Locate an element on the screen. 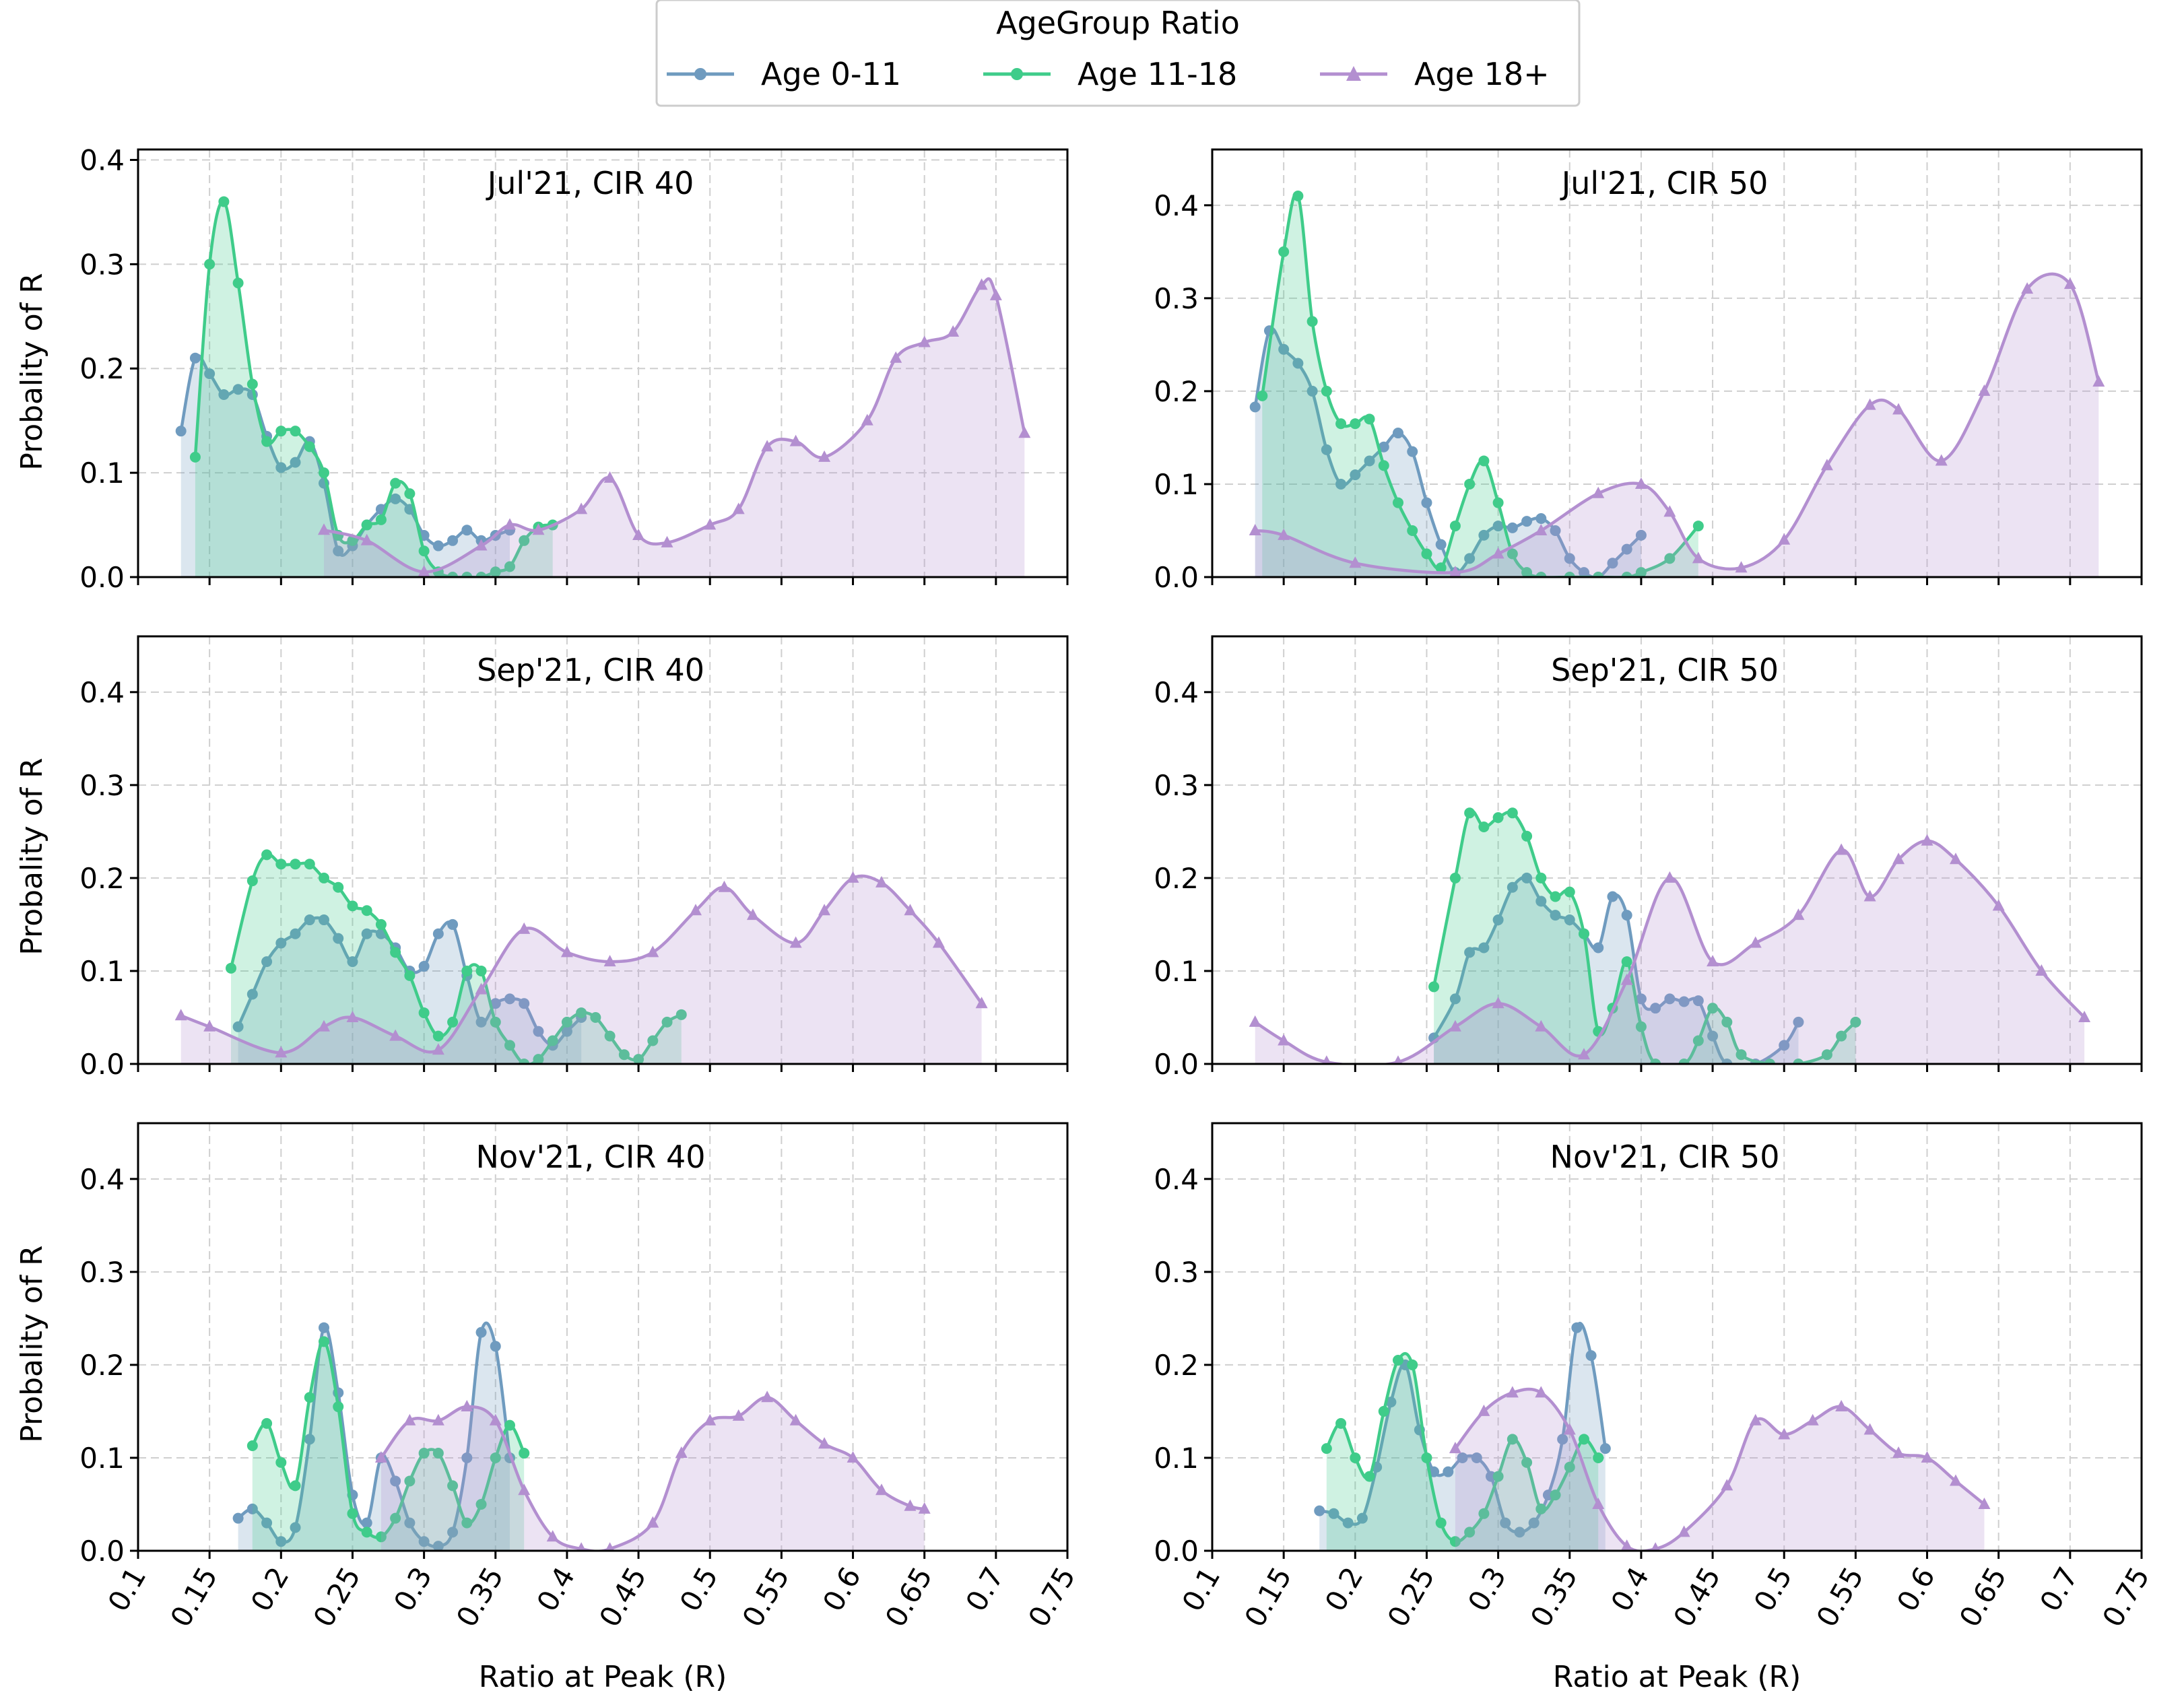 Image resolution: width=2184 pixels, height=1707 pixels. x-tick-label: 0.35 is located at coordinates (480, 1597).